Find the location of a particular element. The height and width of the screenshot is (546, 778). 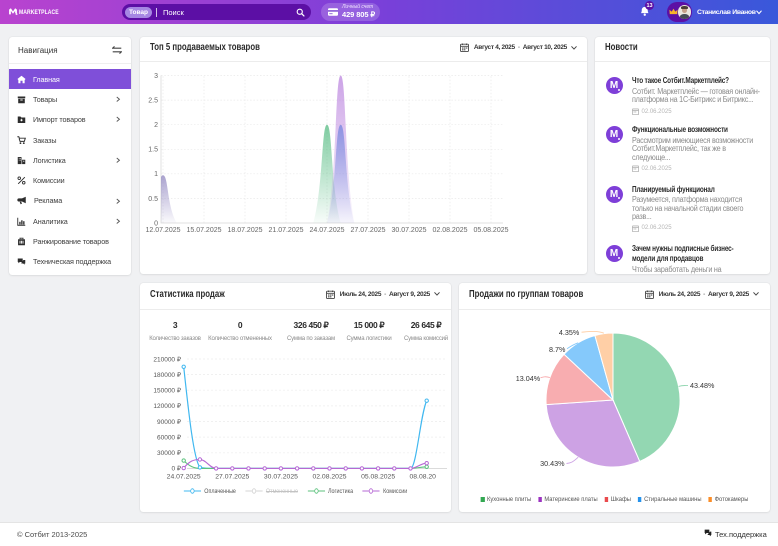

svg-text: 1 is located at coordinates (156, 174).